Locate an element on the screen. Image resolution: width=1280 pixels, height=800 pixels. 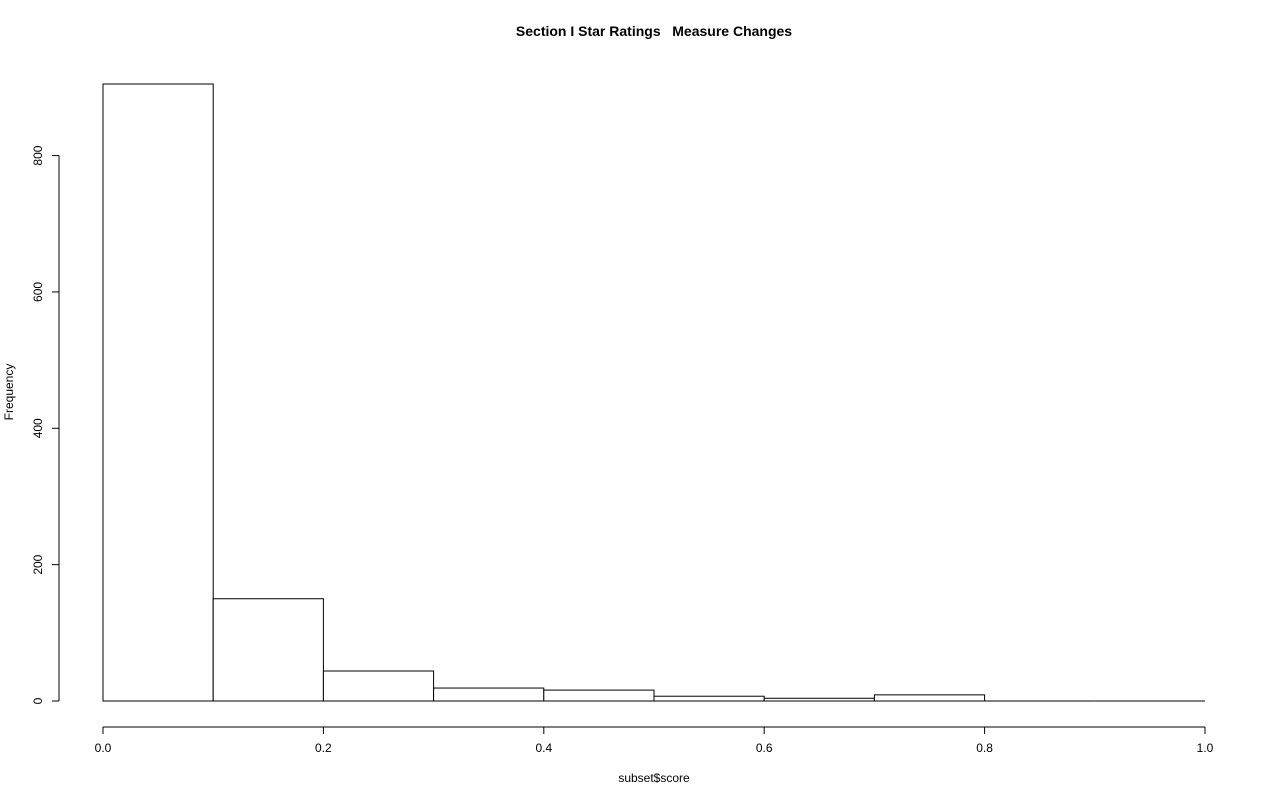
x-tick-label-3: 0.6 is located at coordinates (764, 748).